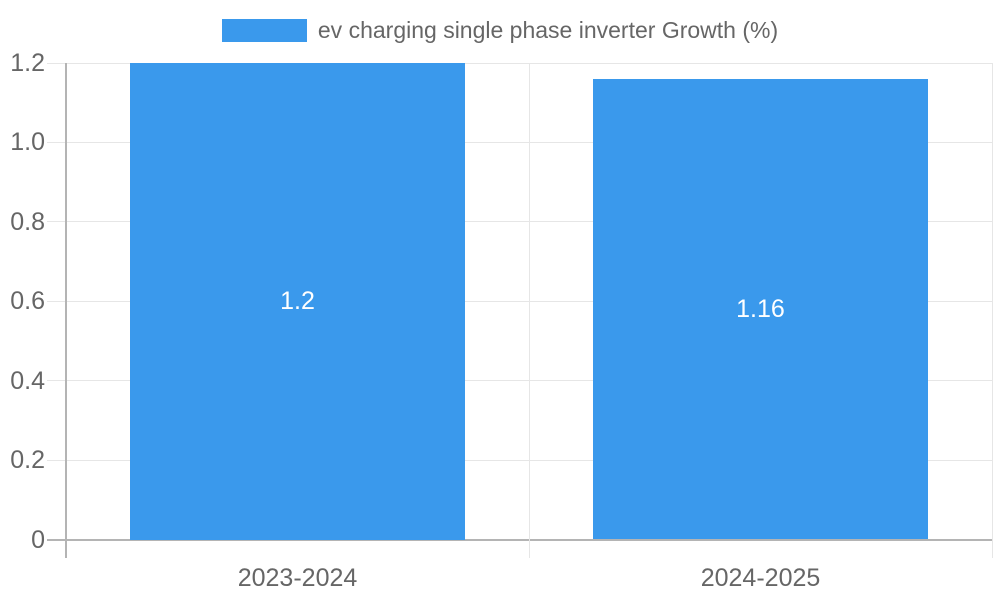 This screenshot has width=1000, height=600. Describe the element at coordinates (27, 460) in the screenshot. I see `y-tick-label: 0.2` at that location.